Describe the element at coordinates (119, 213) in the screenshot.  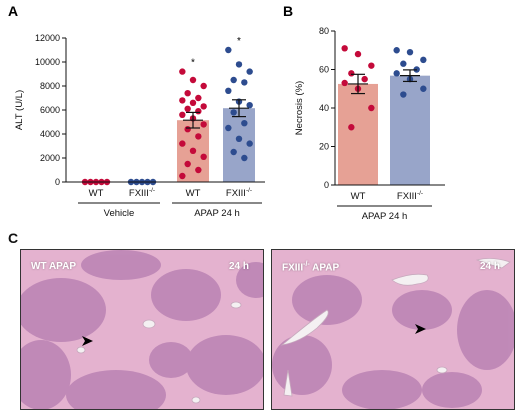
I see `group-label: Vehicle` at that location.